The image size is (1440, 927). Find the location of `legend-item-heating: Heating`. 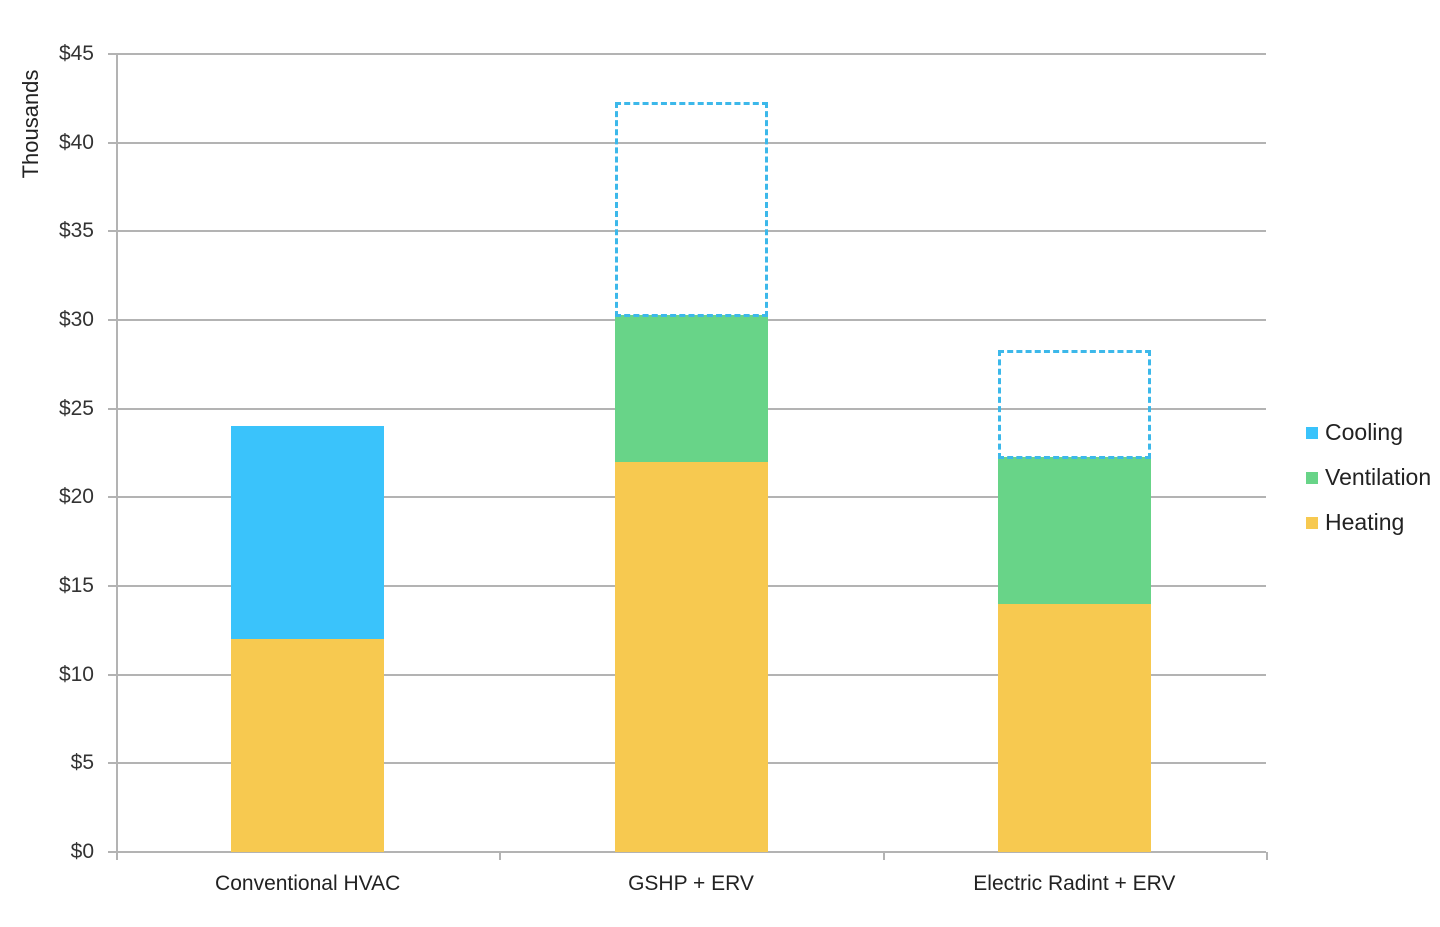

legend-item-heating: Heating is located at coordinates (1368, 522).